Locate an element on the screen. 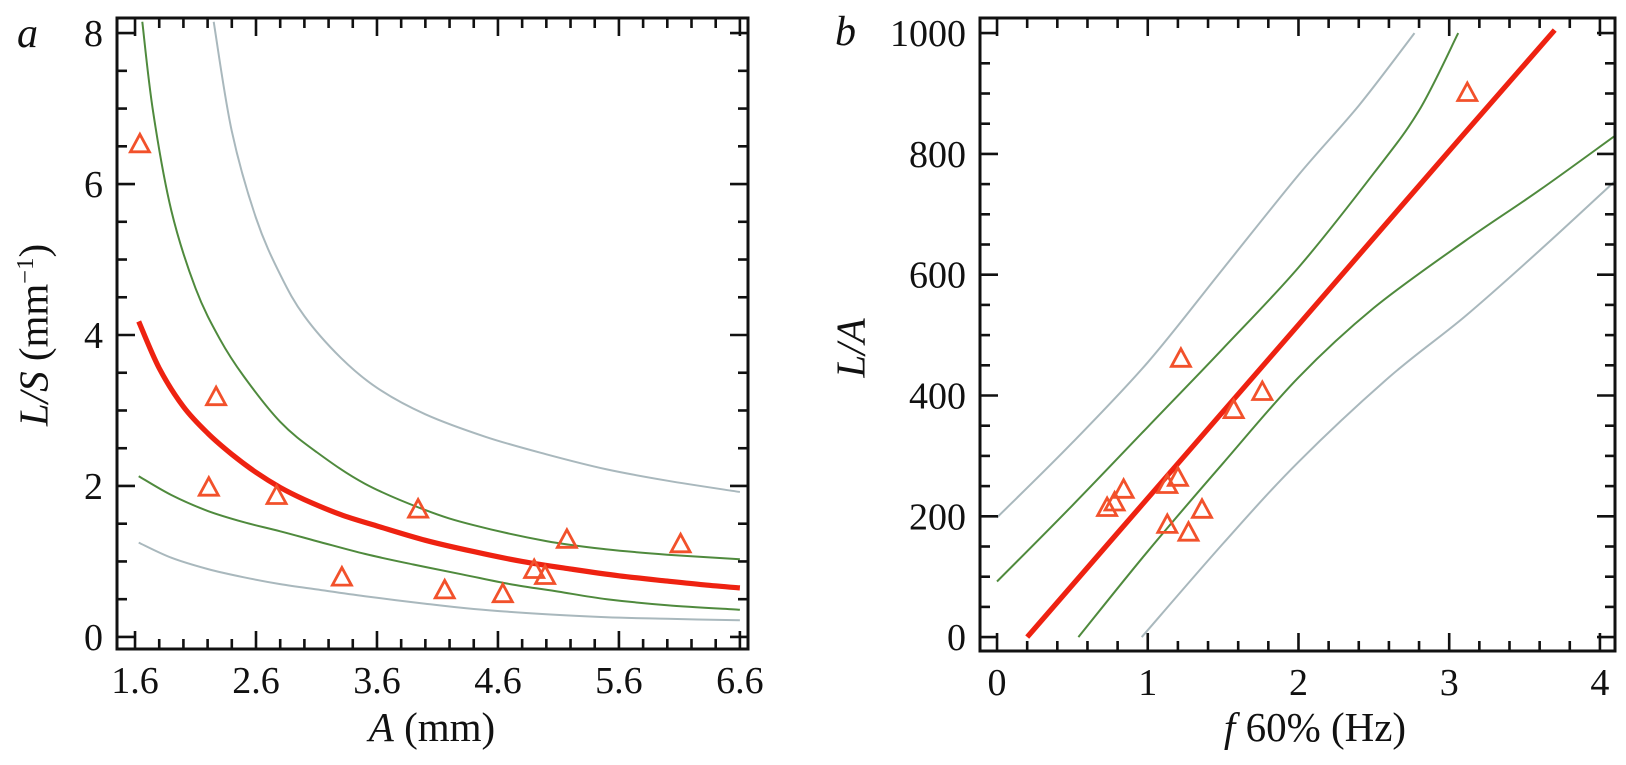 Image resolution: width=1626 pixels, height=765 pixels. panel-a-prediction-band-lower is located at coordinates (439, 581).